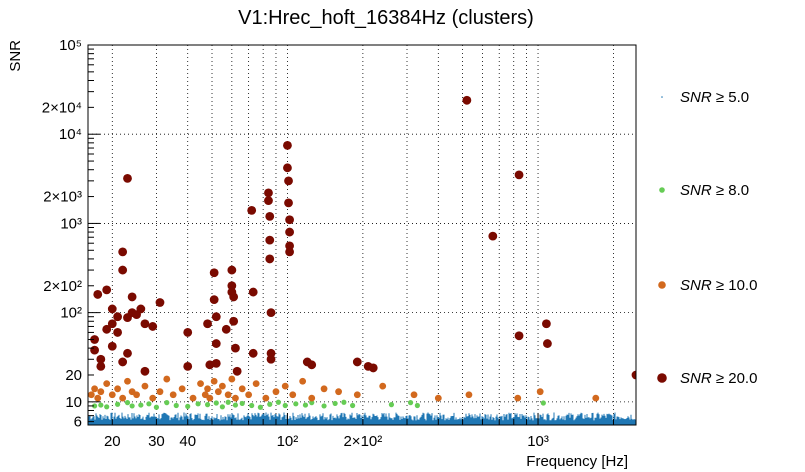 The width and height of the screenshot is (805, 472). What do you see at coordinates (112, 441) in the screenshot?
I see `x-tick-label: 20` at bounding box center [112, 441].